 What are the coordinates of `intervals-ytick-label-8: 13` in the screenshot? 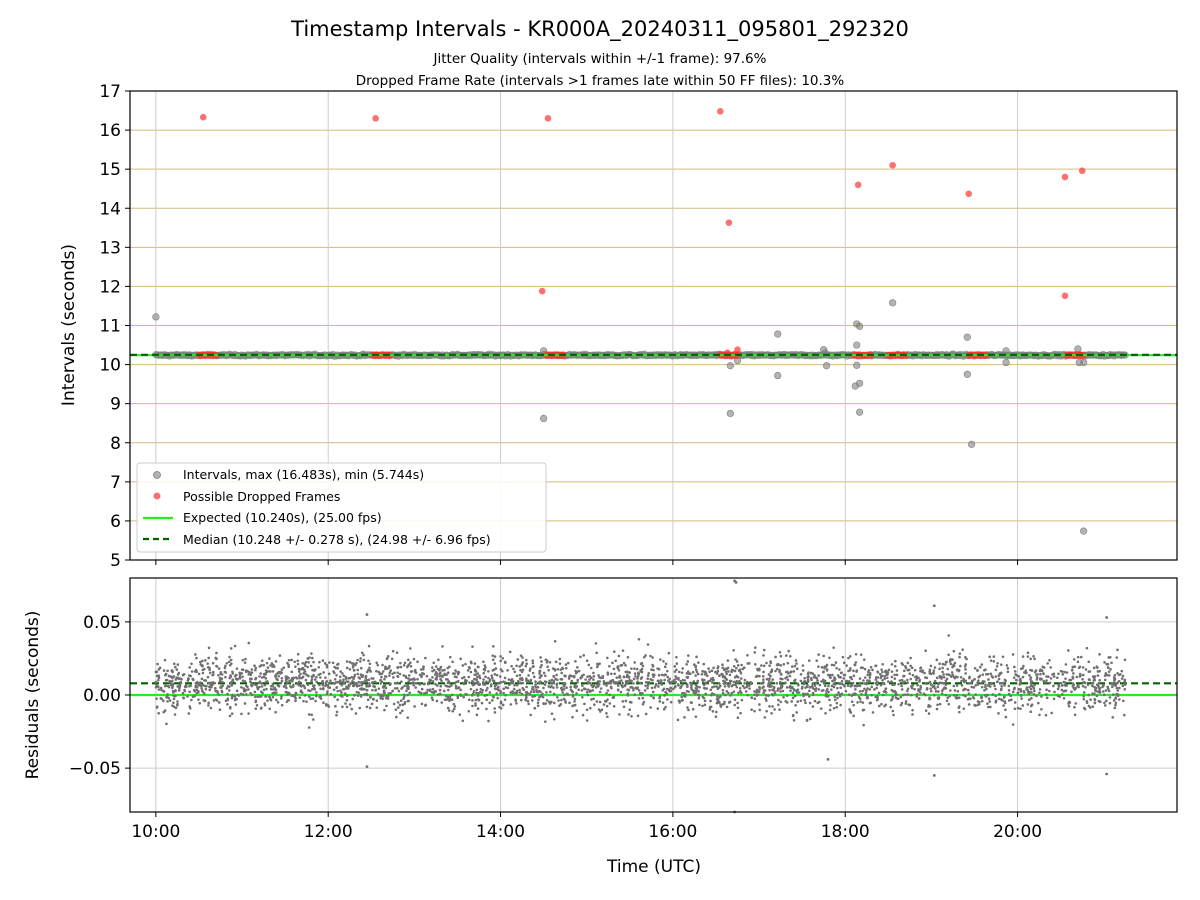 It's located at (110, 248).